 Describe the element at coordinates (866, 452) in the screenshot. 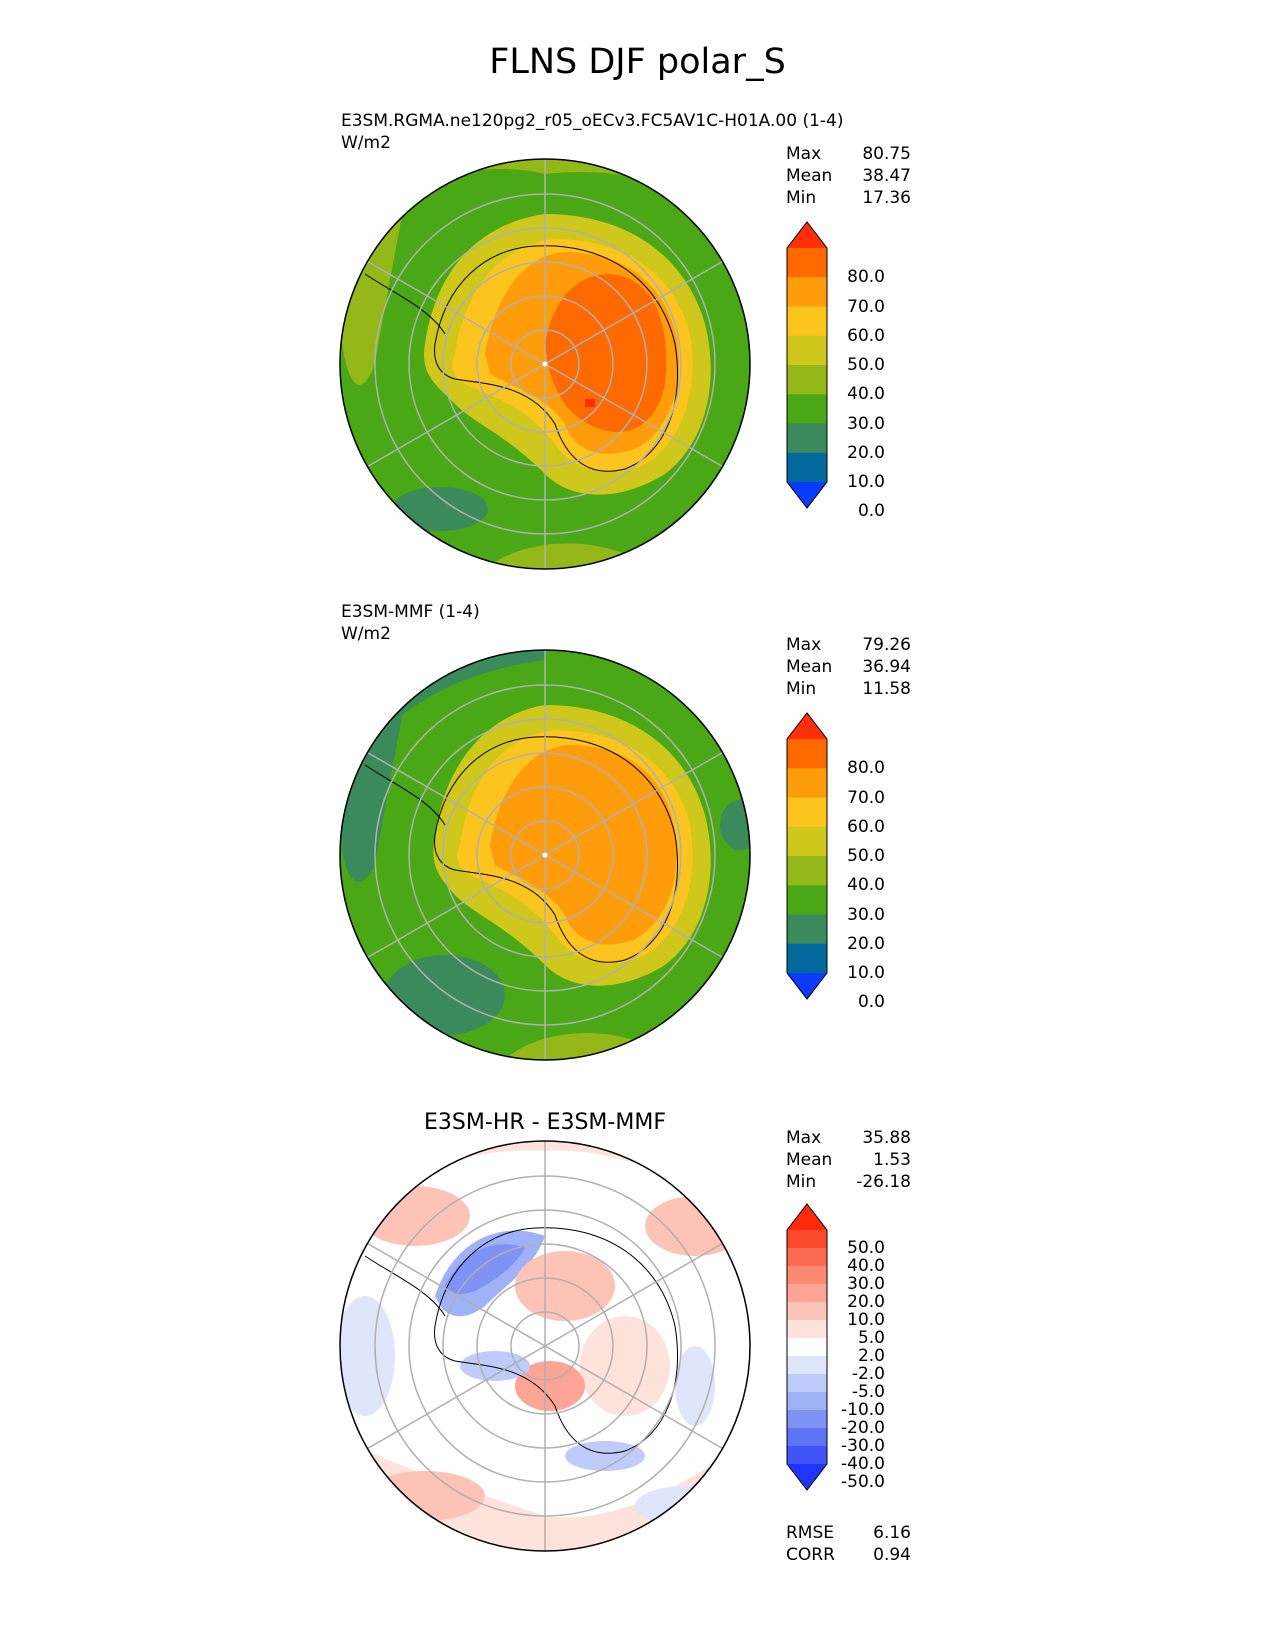

I see `panel1-colorbar-tick-label: 20.0` at that location.